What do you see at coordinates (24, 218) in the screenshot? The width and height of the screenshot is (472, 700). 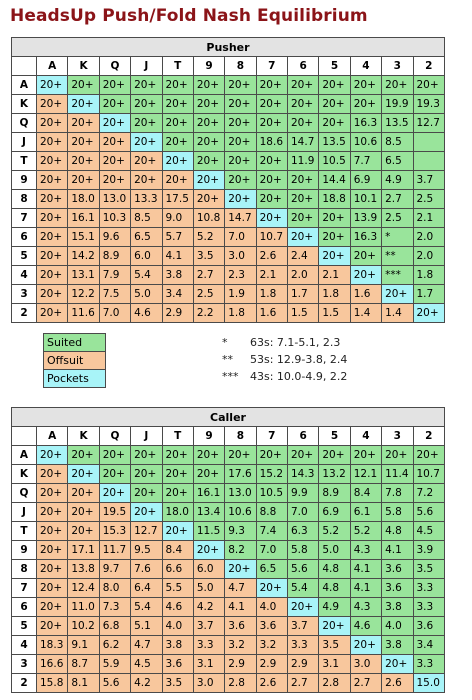 I see `row-header: 7` at bounding box center [24, 218].